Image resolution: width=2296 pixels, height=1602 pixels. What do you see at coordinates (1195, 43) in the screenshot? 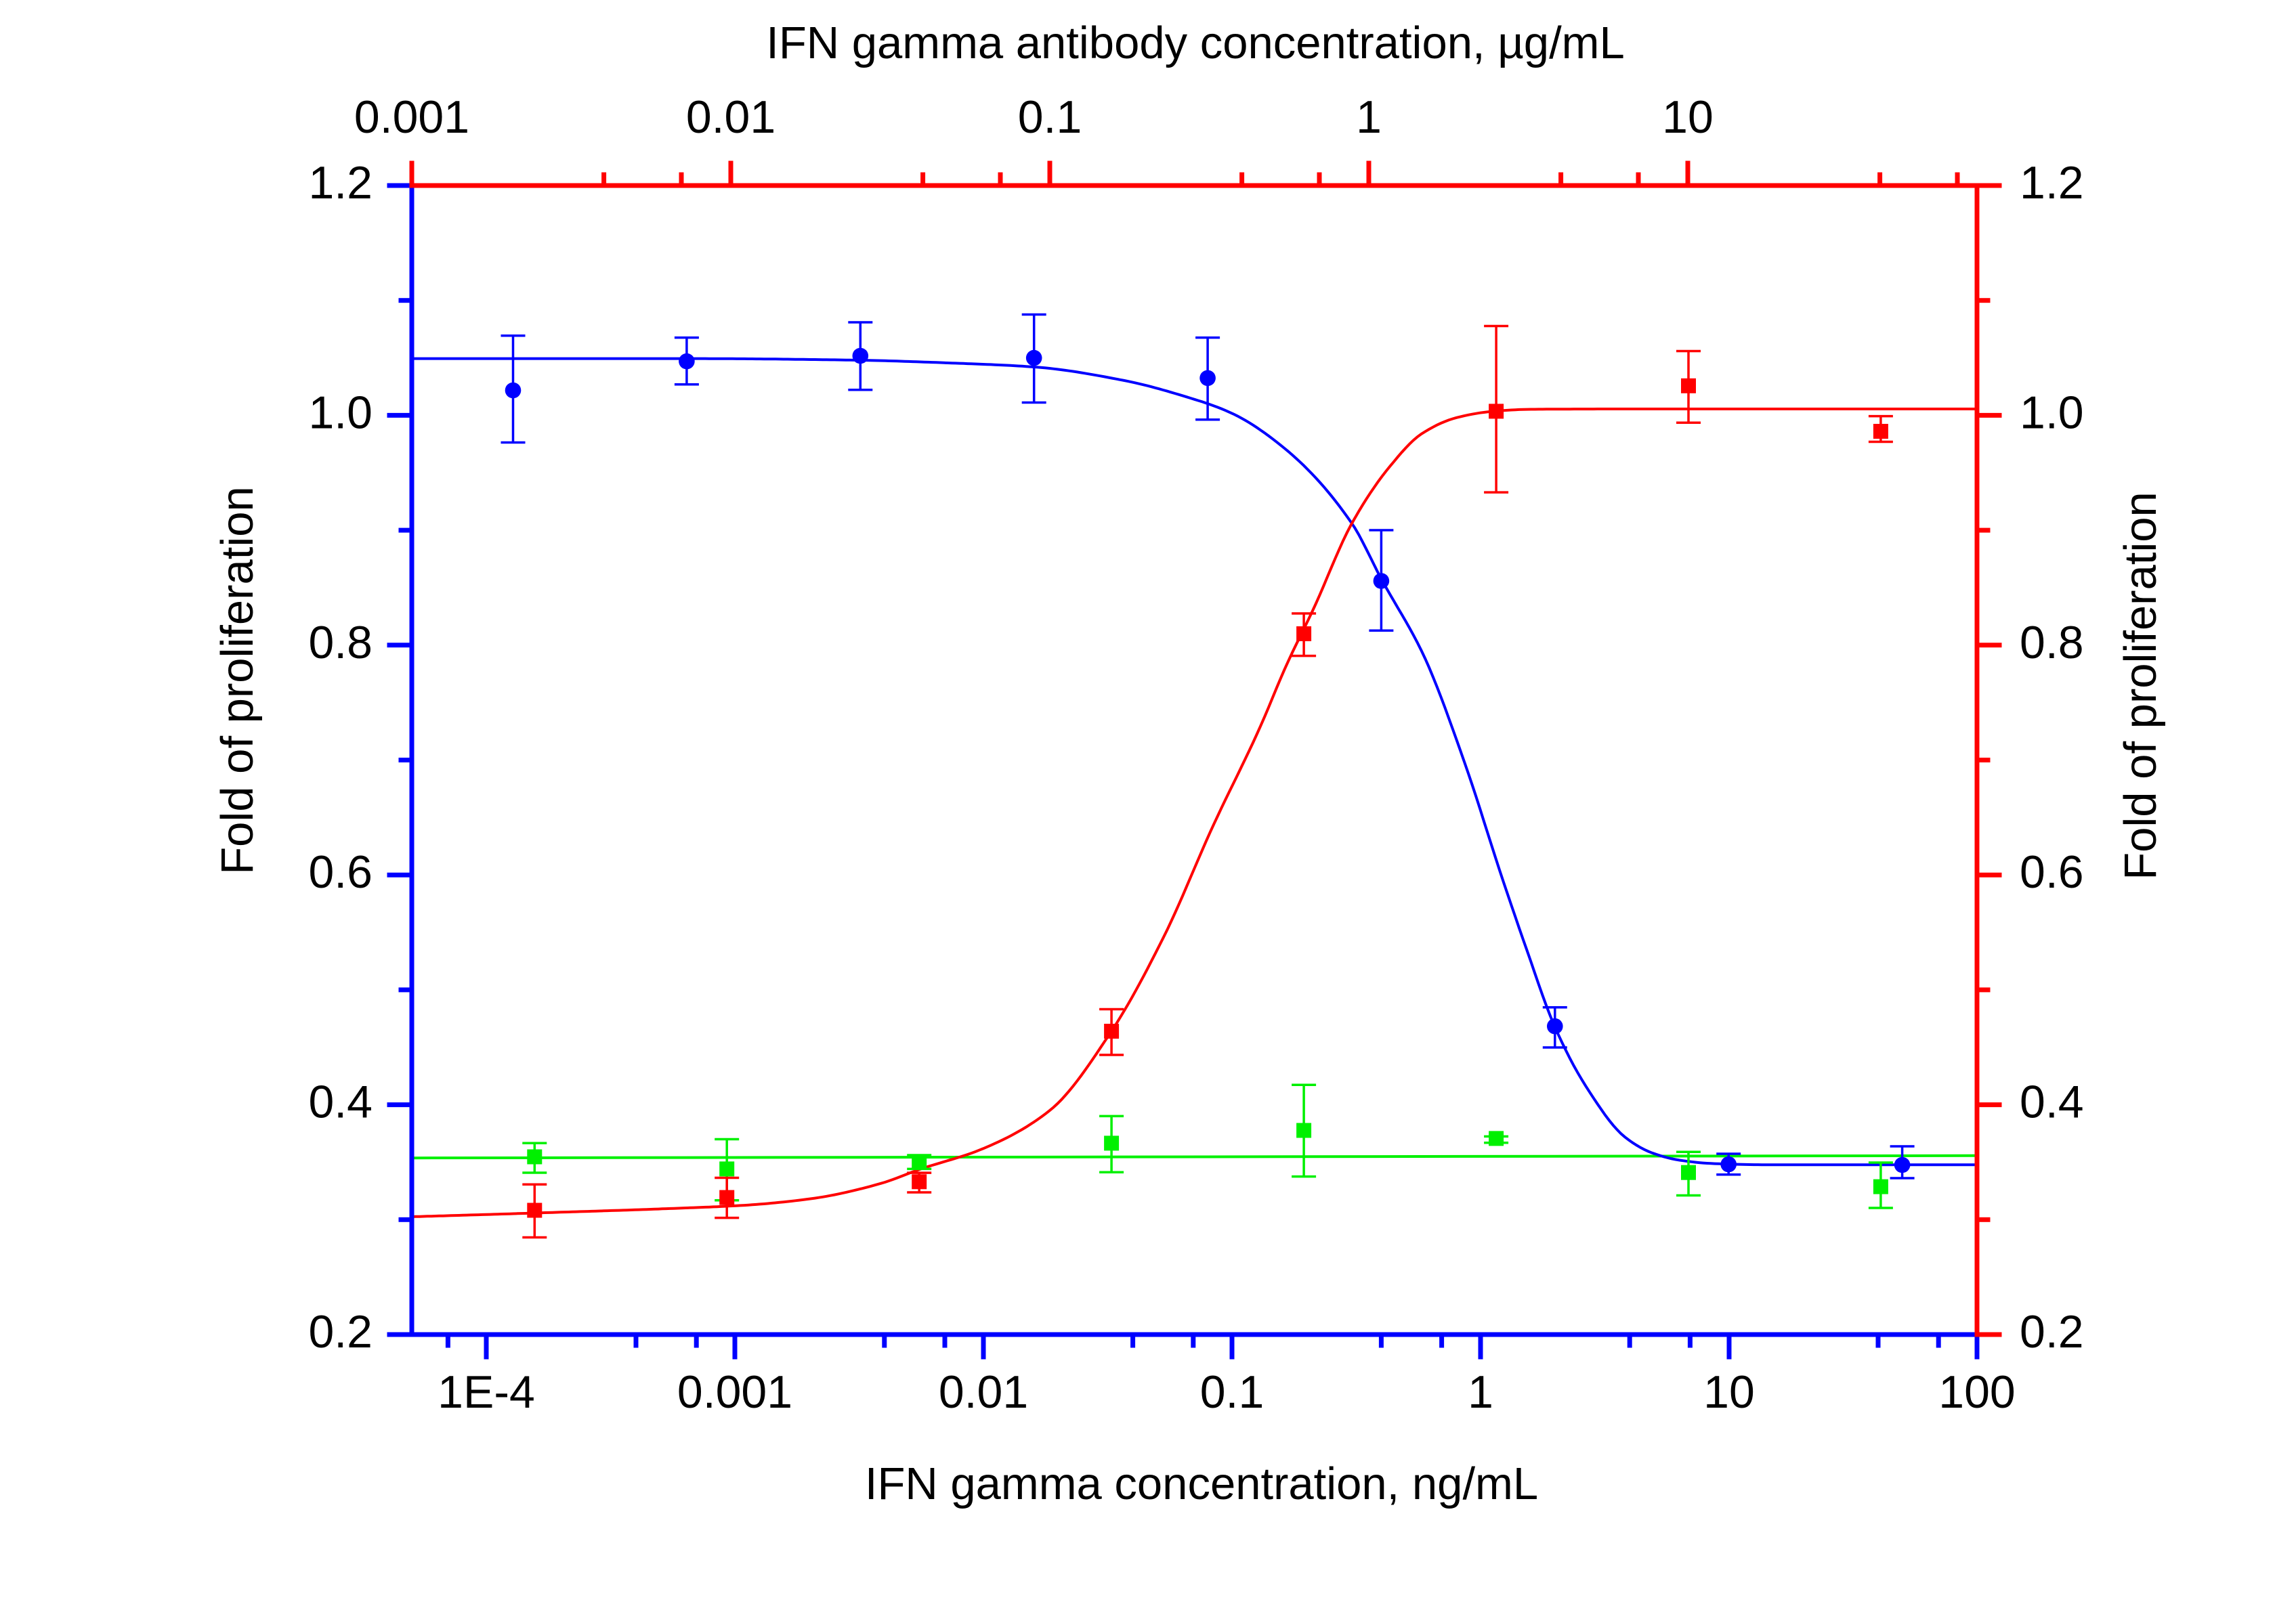
I see `svg-text:IFN gamma antibody concentrati: IFN gamma antibody concentration, µg/mL` at bounding box center [1195, 43].